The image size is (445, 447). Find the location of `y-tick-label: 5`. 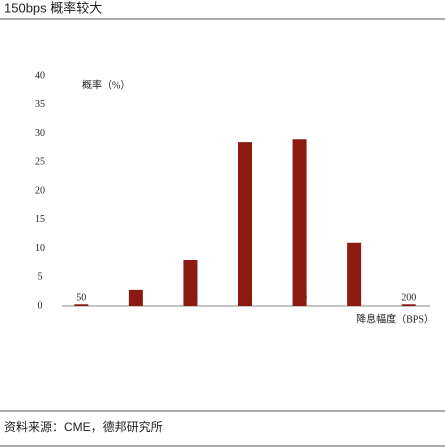

y-tick-label: 5 is located at coordinates (40, 277).